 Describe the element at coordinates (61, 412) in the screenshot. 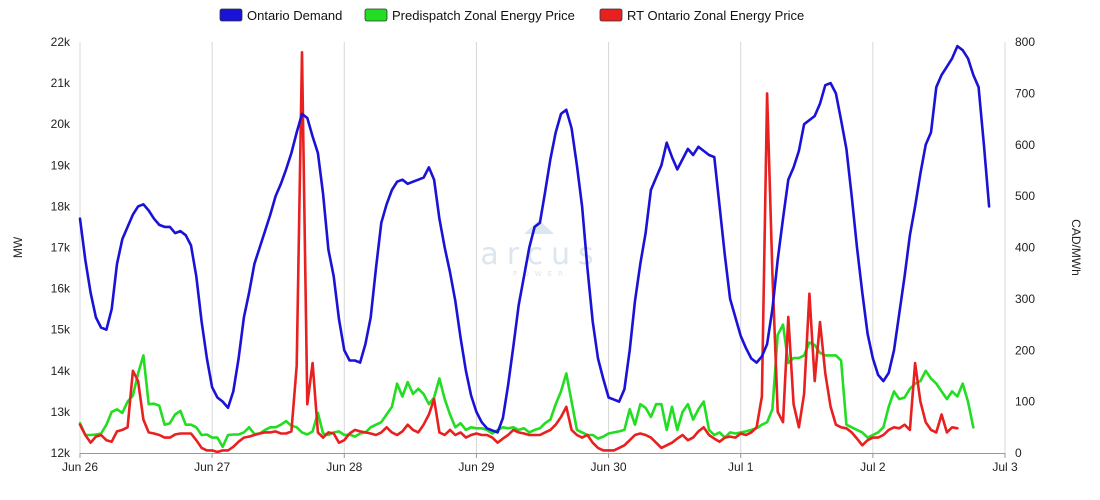

I see `y-left-tick-label: 13k` at that location.